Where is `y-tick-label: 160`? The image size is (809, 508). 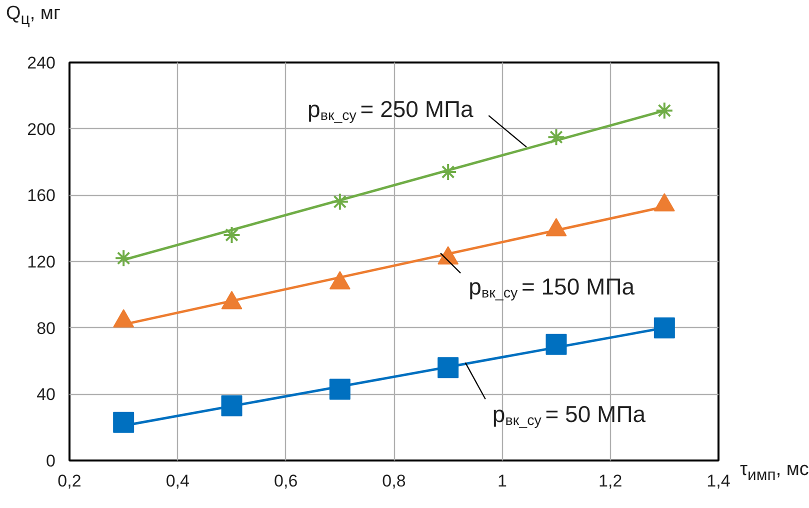 y-tick-label: 160 is located at coordinates (41, 196).